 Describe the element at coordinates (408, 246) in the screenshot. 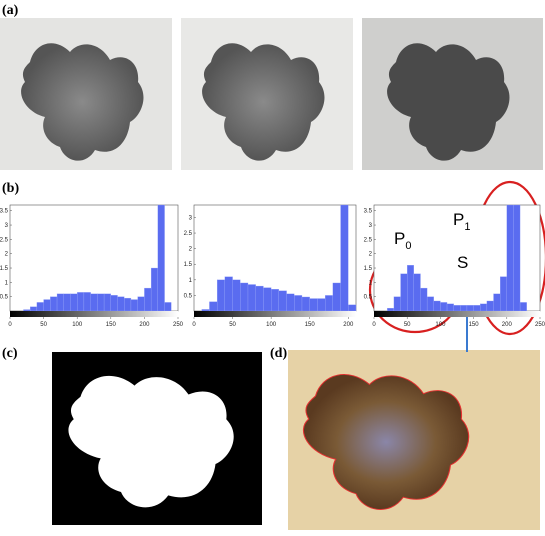

I see `annotation-sub: 0` at that location.